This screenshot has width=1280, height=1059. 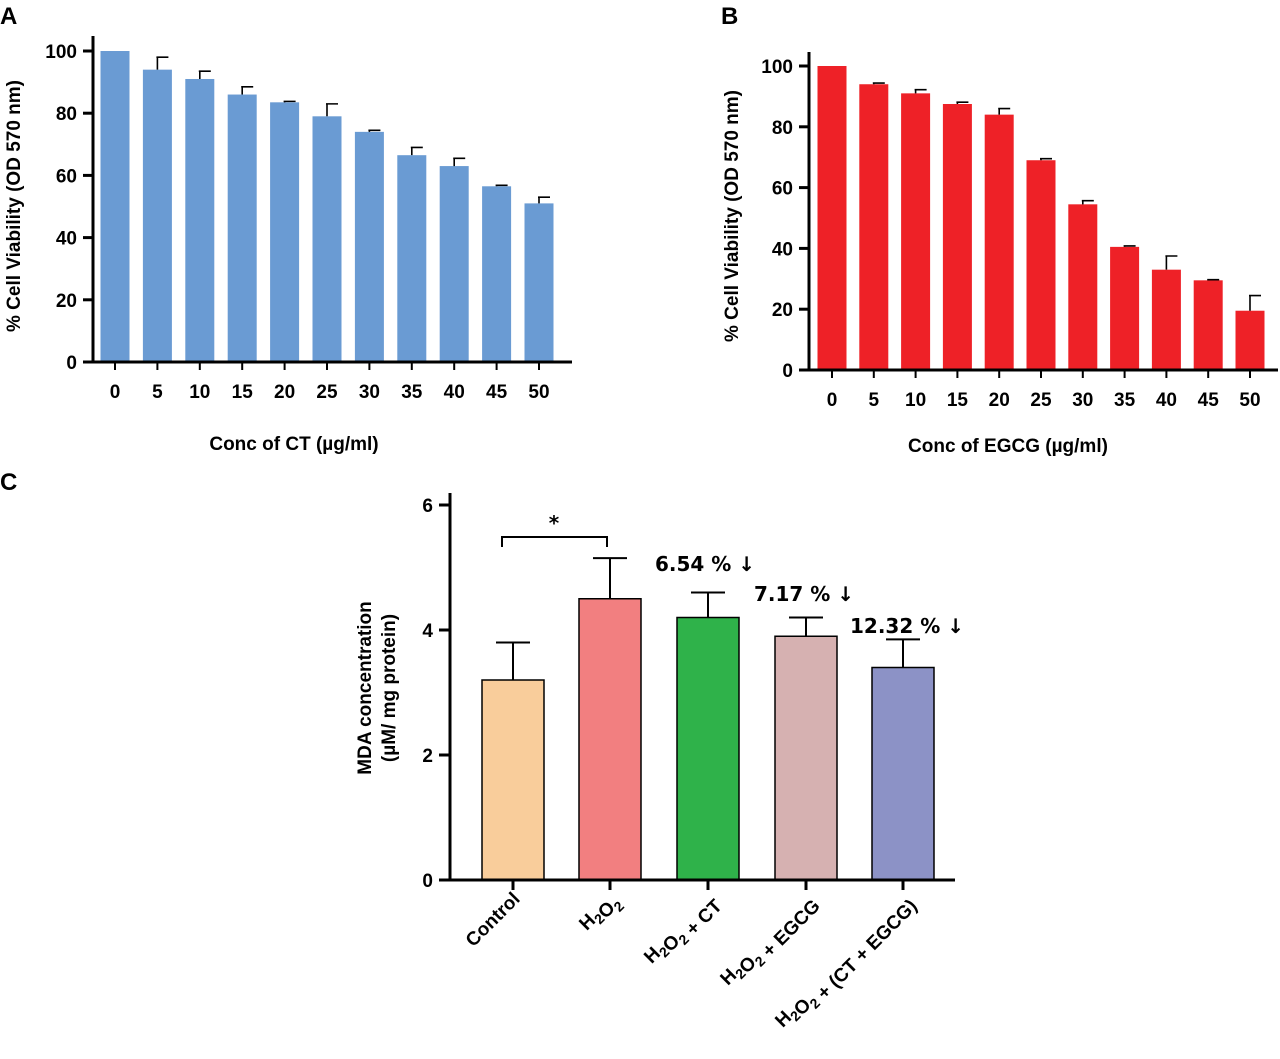 I want to click on b-x-tick-label: 10, so click(x=915, y=400).